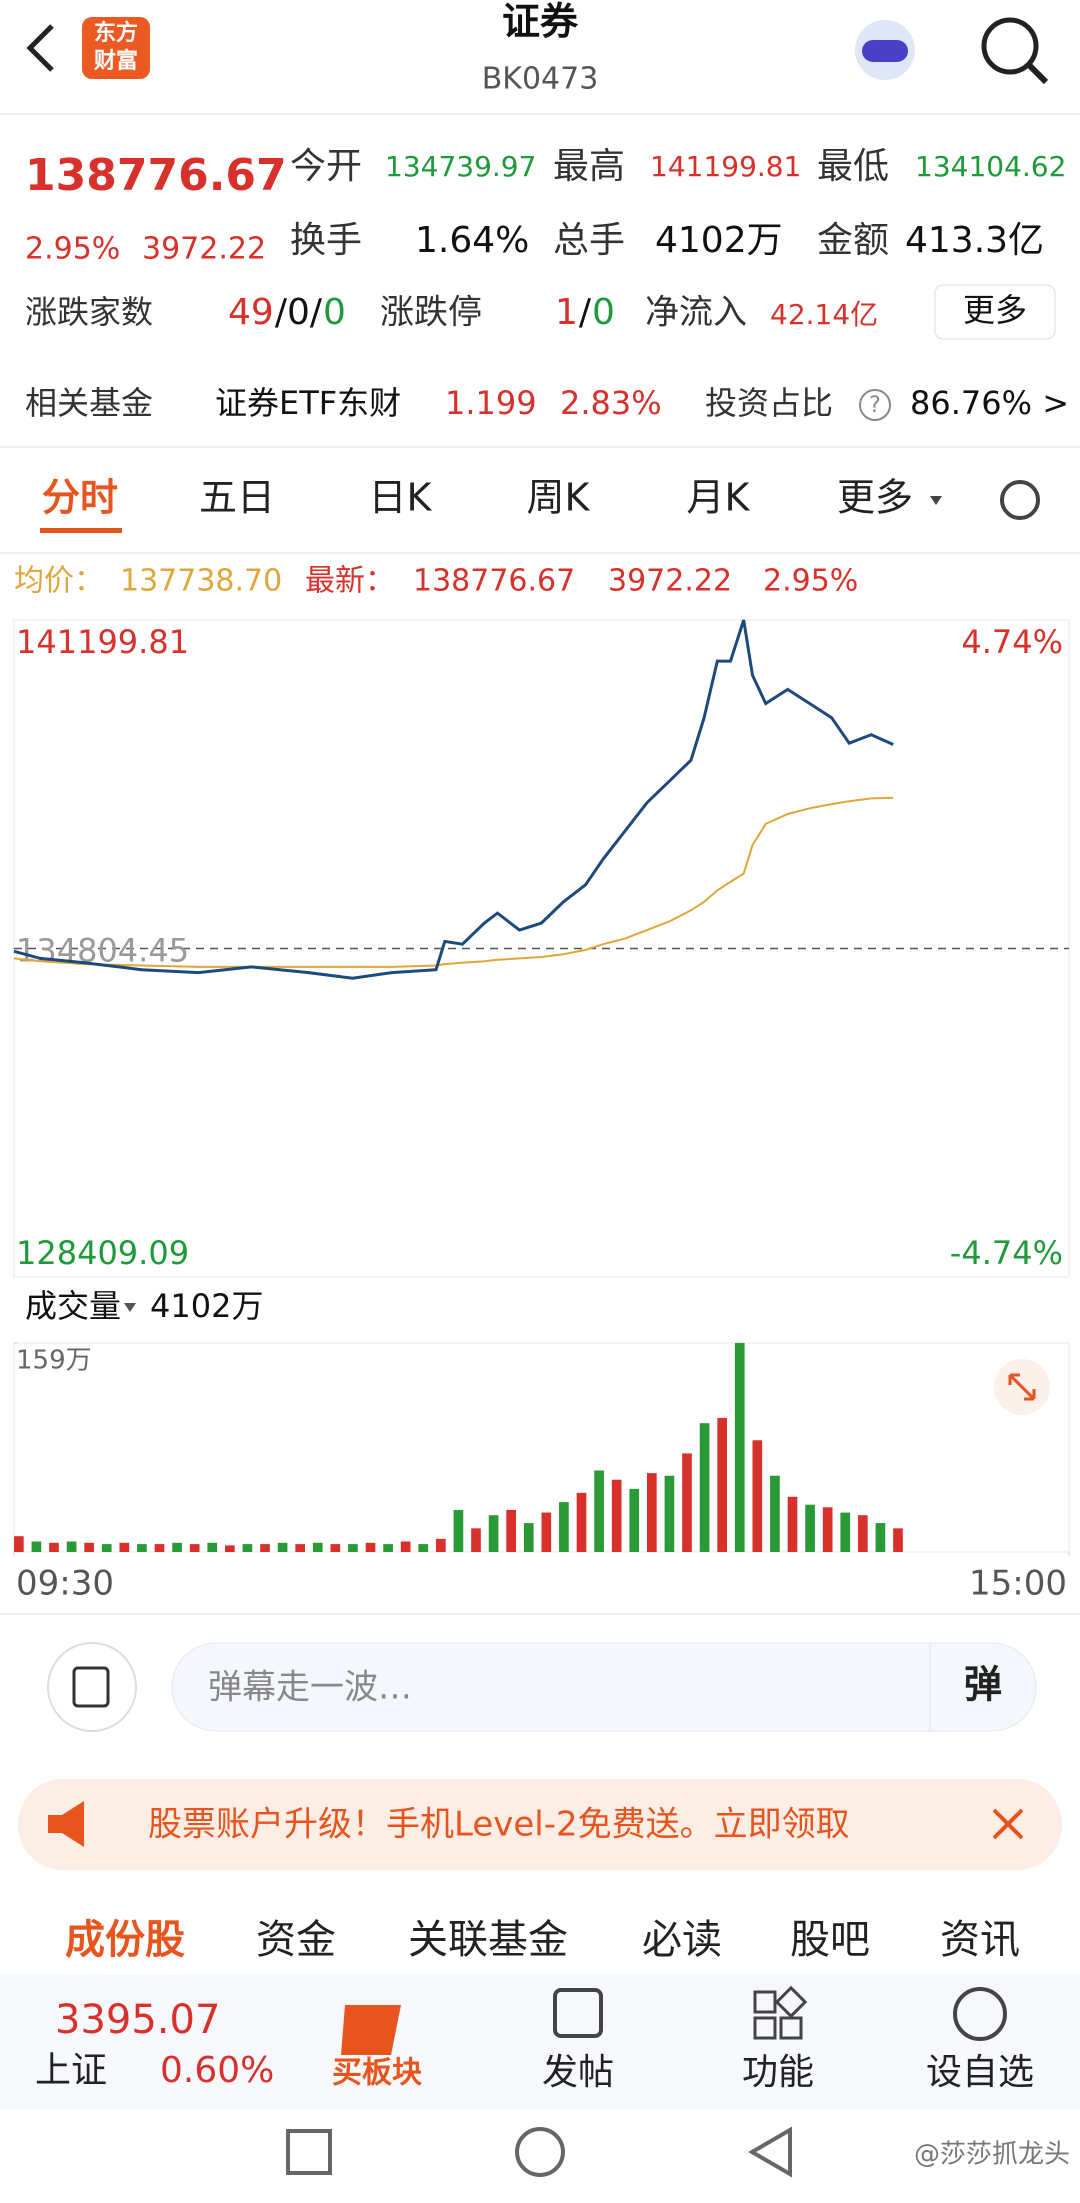  I want to click on y2-tick-label: 4.74%, so click(1012, 642).